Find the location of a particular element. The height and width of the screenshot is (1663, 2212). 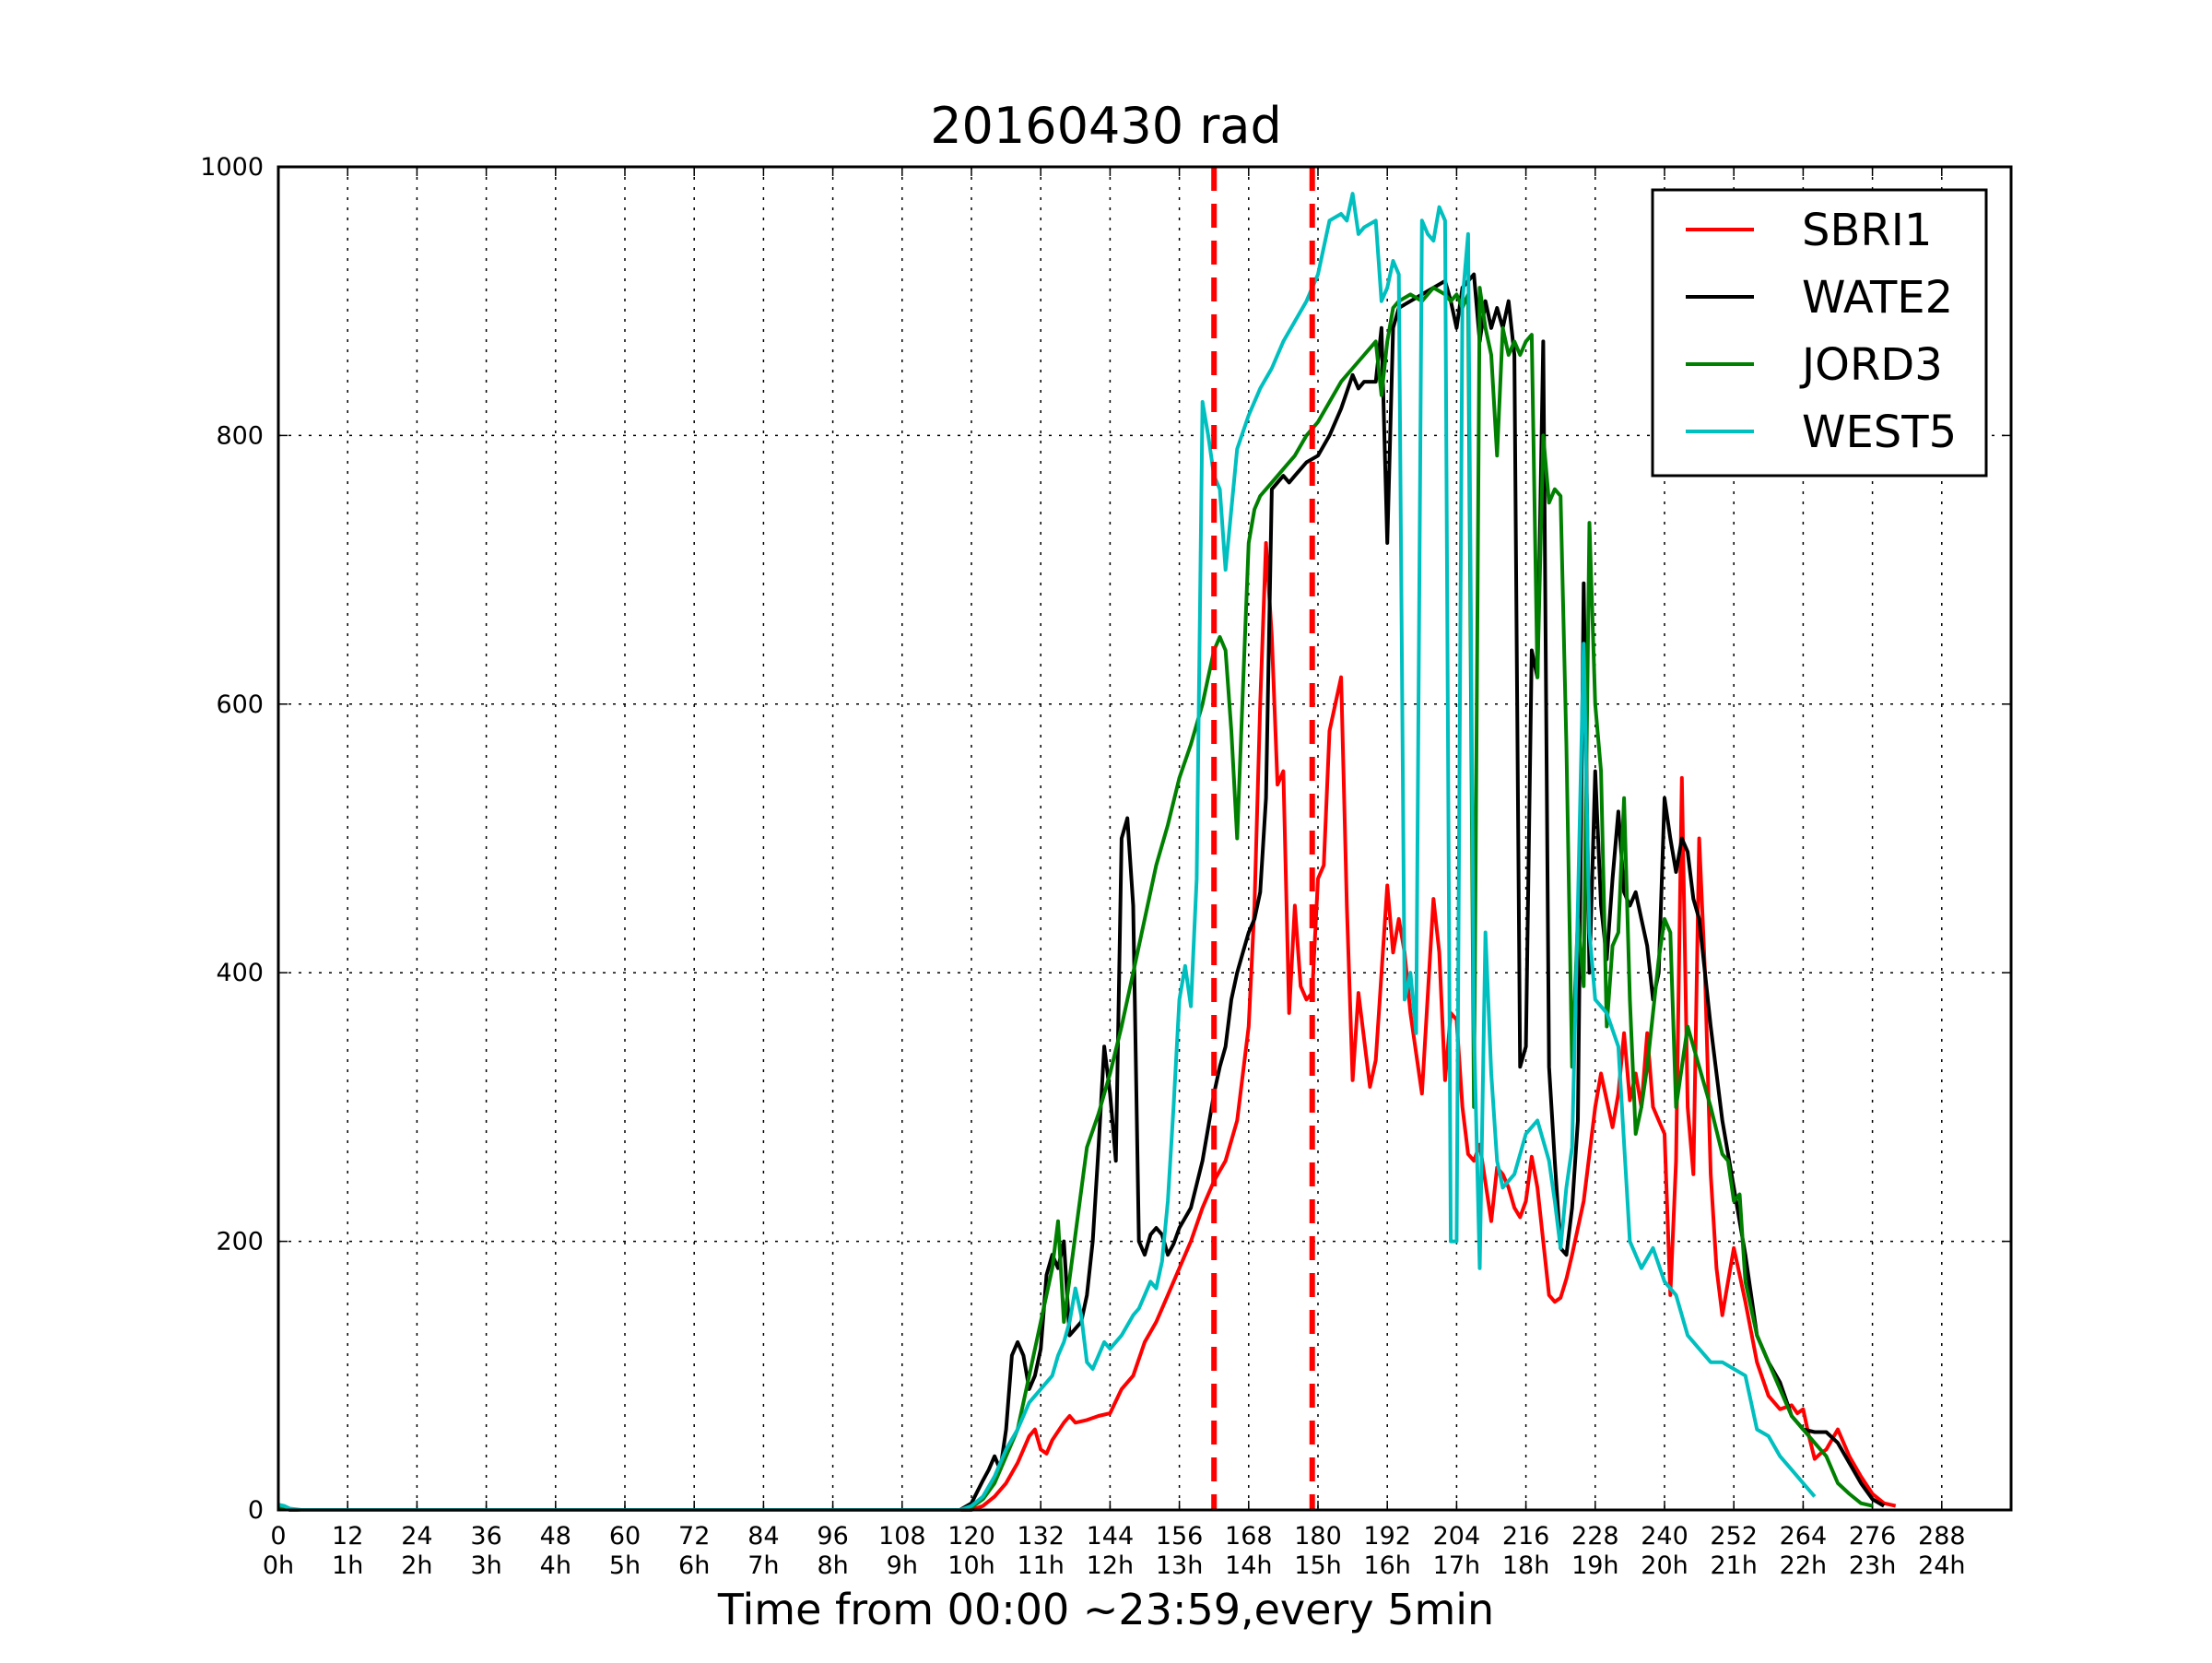

x-tick-label: 168 is located at coordinates (1249, 1536).